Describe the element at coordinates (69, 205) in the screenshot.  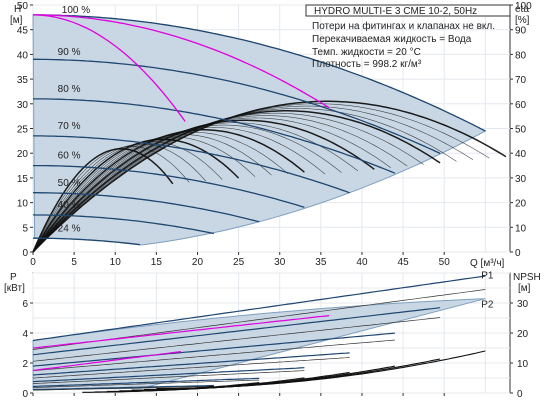
I see `speed-label: 40 %` at that location.